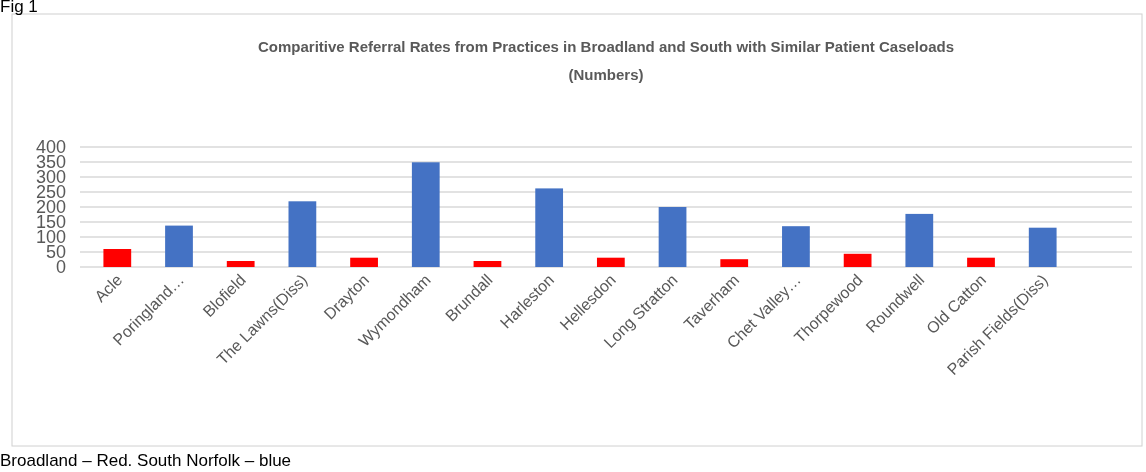 Image resolution: width=1146 pixels, height=472 pixels. What do you see at coordinates (146, 460) in the screenshot?
I see `text: Broadland – Red. South Norfolk – blue` at bounding box center [146, 460].